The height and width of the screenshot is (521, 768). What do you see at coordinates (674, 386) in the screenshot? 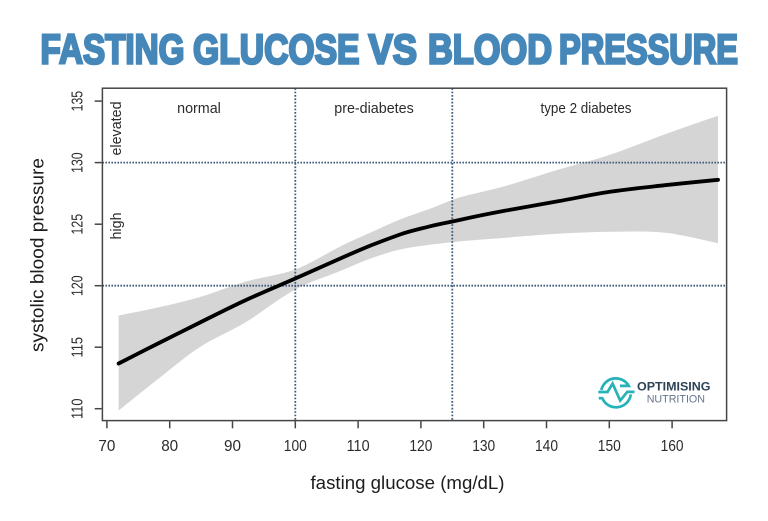
I see `svg-text: OPTIMISING` at bounding box center [674, 386].